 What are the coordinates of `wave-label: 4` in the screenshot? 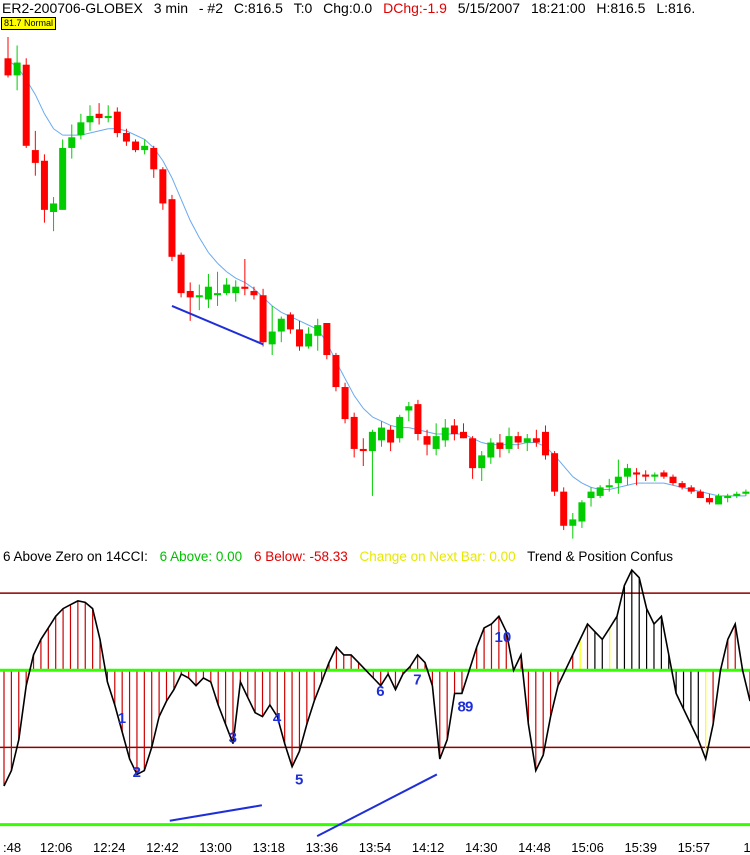 It's located at (277, 718).